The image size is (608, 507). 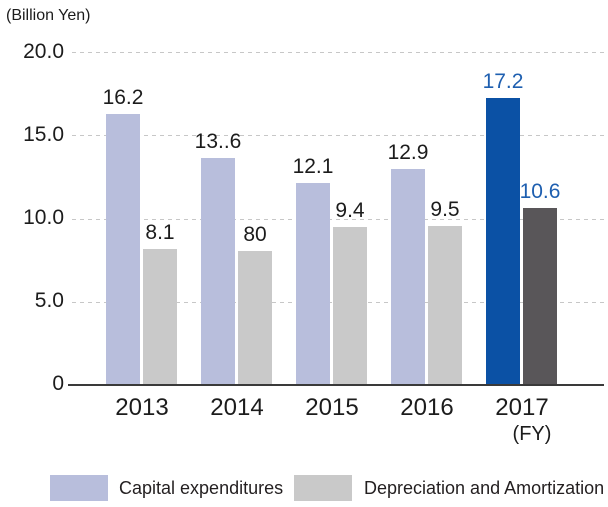 What do you see at coordinates (445, 209) in the screenshot?
I see `value-label-2016-depreciation-amortization: 9.5` at bounding box center [445, 209].